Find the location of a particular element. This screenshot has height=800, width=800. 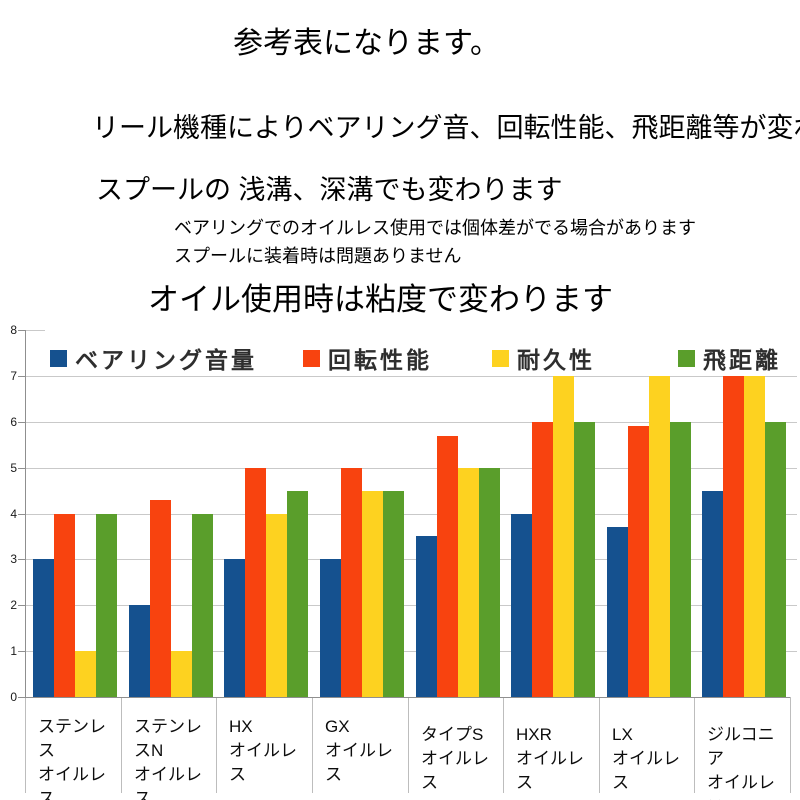

bar-飛距離-1 is located at coordinates (202, 605).